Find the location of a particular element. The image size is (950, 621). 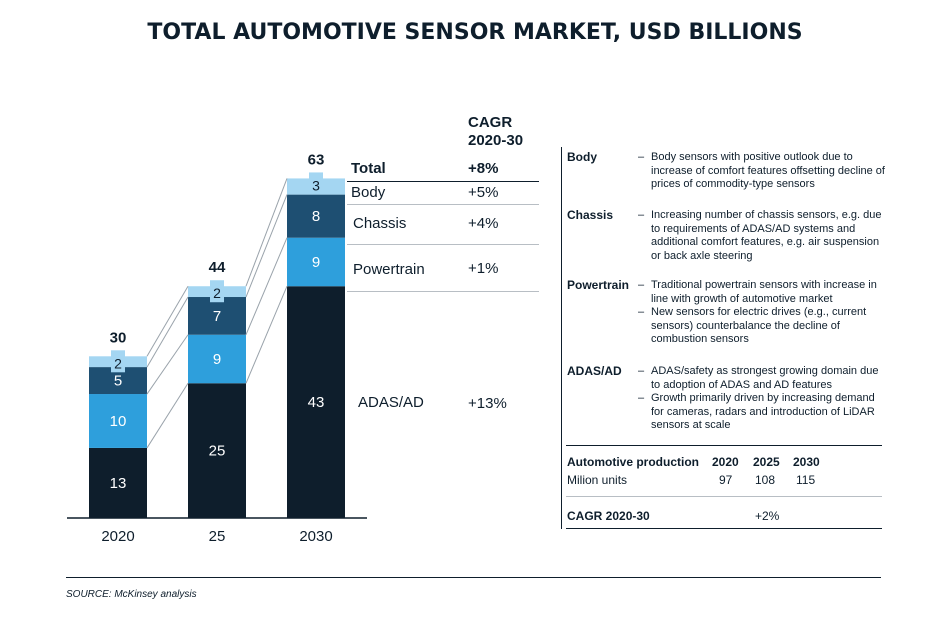

segment-title-powertrain: Powertrain is located at coordinates (598, 285).